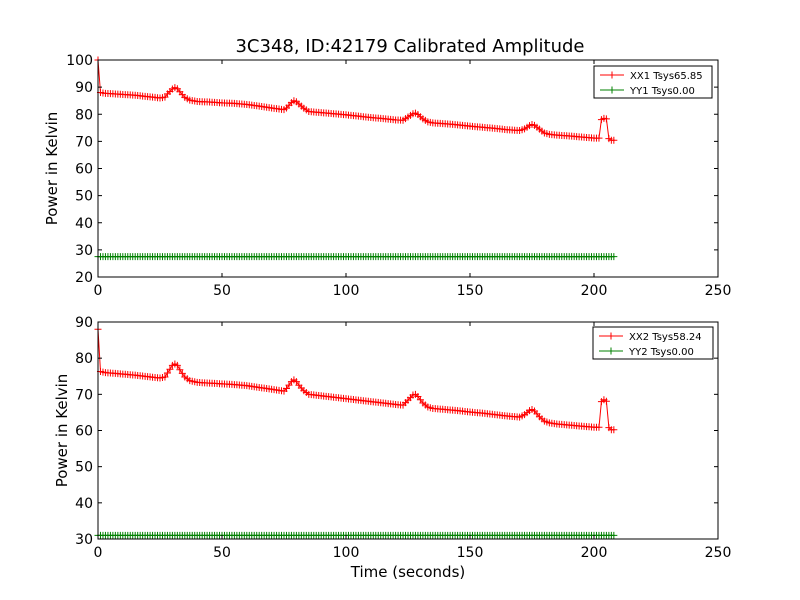 This screenshot has height=600, width=800. What do you see at coordinates (346, 553) in the screenshot?
I see `bottom-x-tick-label: 100` at bounding box center [346, 553].